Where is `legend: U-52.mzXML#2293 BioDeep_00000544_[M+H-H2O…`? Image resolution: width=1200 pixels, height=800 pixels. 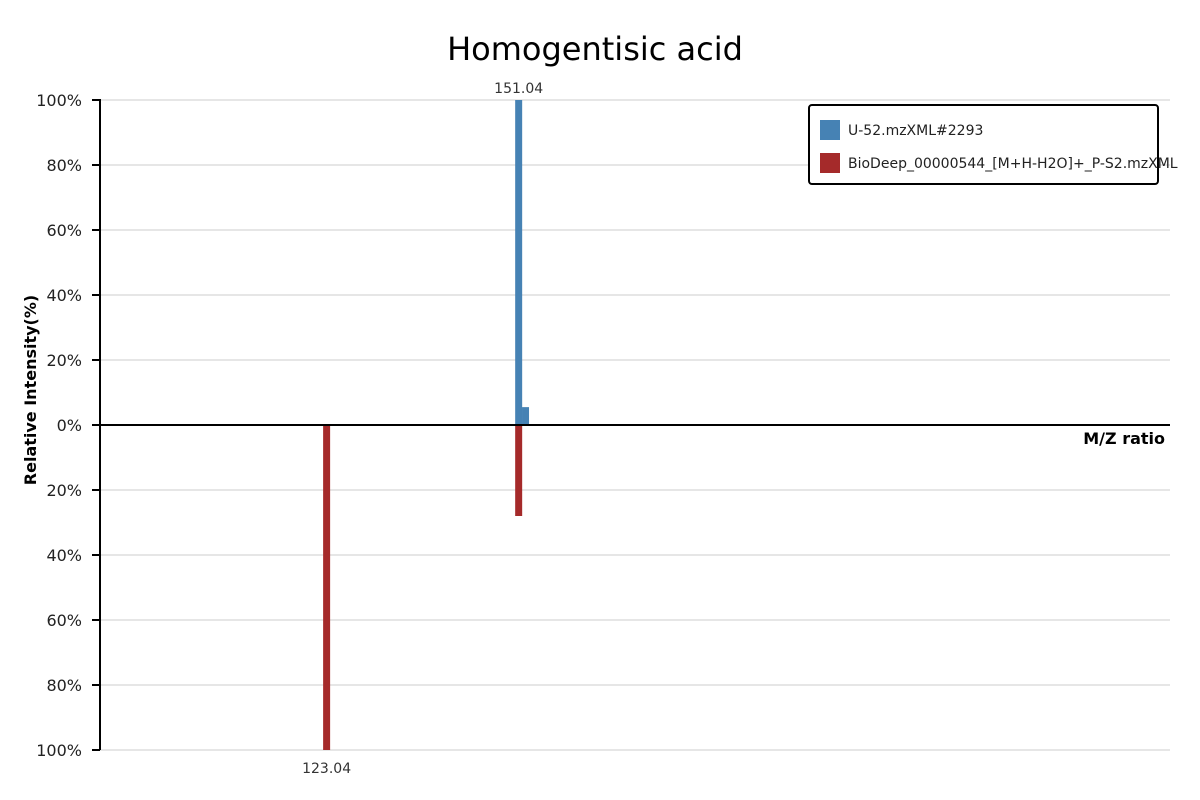
legend: U-52.mzXML#2293 BioDeep_00000544_[M+H-H2O… is located at coordinates (993, 144).